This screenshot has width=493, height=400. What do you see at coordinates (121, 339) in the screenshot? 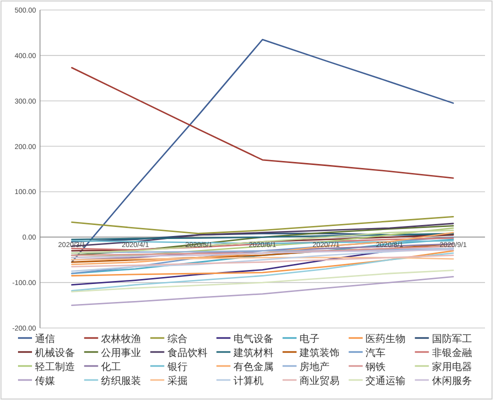
I see `legend-label: 农林牧渔` at bounding box center [121, 339].